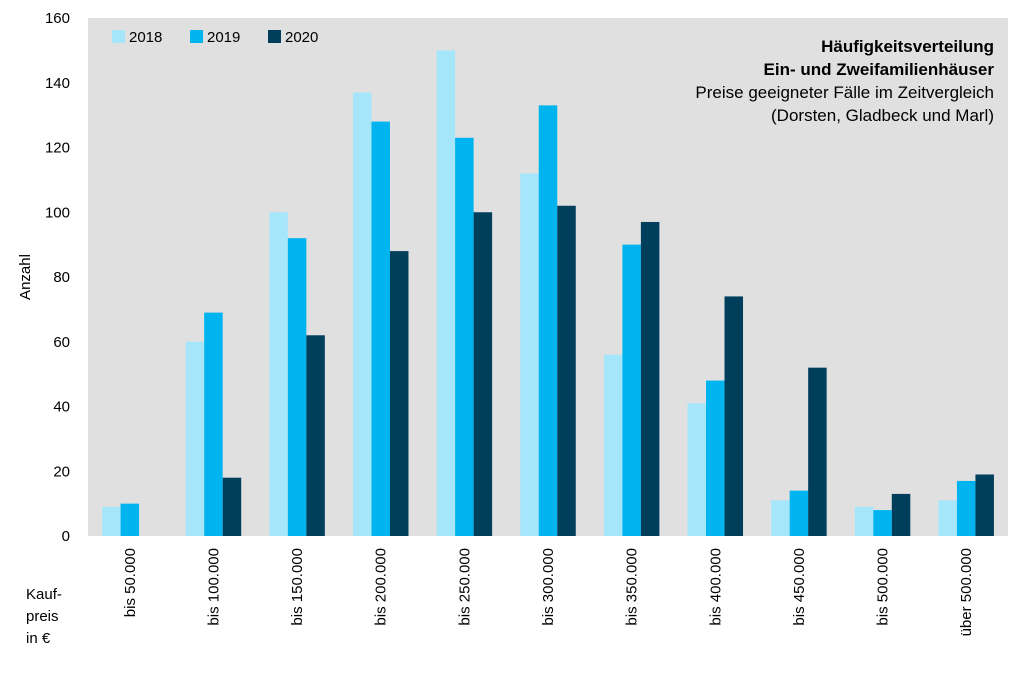 This screenshot has width=1024, height=688. What do you see at coordinates (61, 342) in the screenshot?
I see `y-tick-label: 60` at bounding box center [61, 342].